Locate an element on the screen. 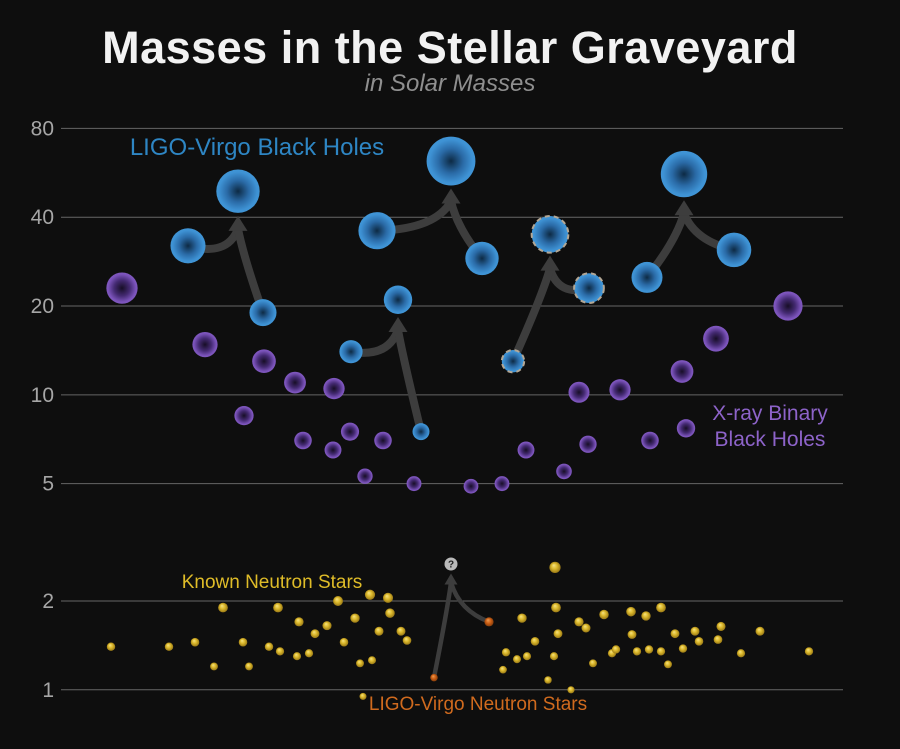  y-tick-label: 20 is located at coordinates (42, 306).